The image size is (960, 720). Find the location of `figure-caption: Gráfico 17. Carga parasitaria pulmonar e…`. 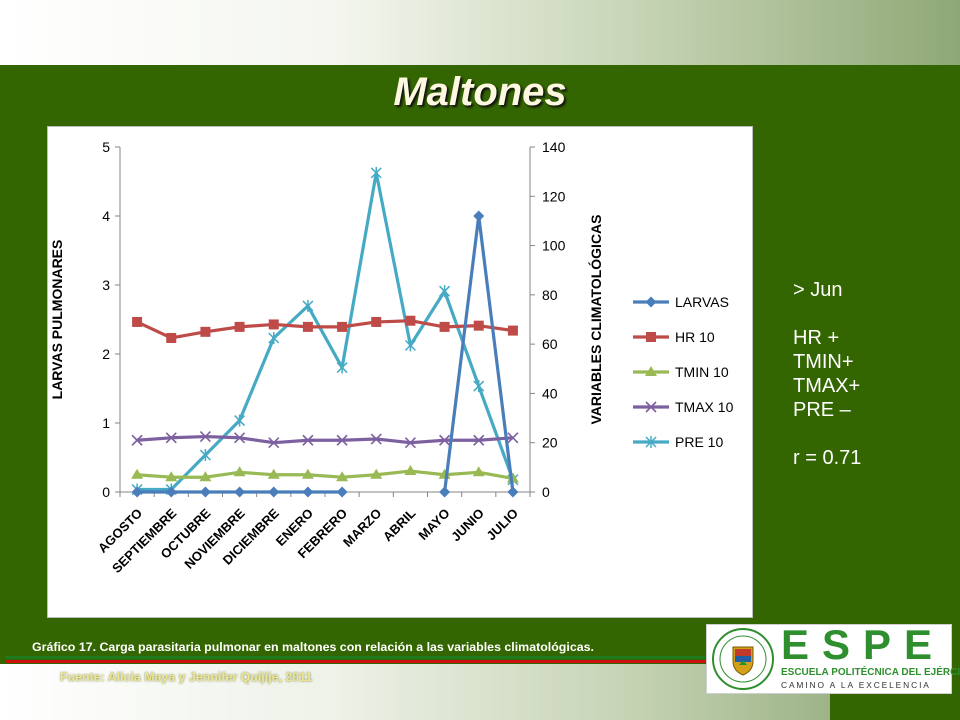

figure-caption: Gráfico 17. Carga parasitaria pulmonar e… is located at coordinates (313, 647).